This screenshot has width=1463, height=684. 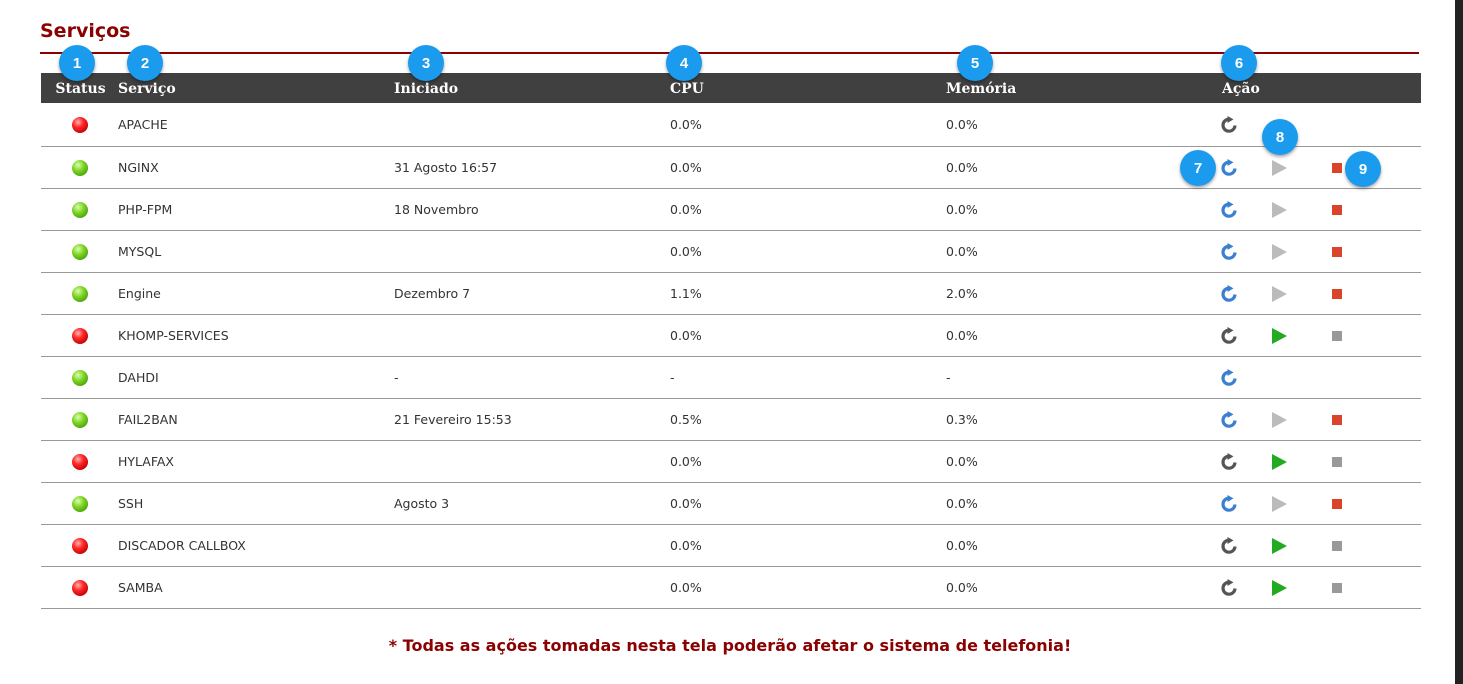 I want to click on service-memory: -, so click(x=1084, y=377).